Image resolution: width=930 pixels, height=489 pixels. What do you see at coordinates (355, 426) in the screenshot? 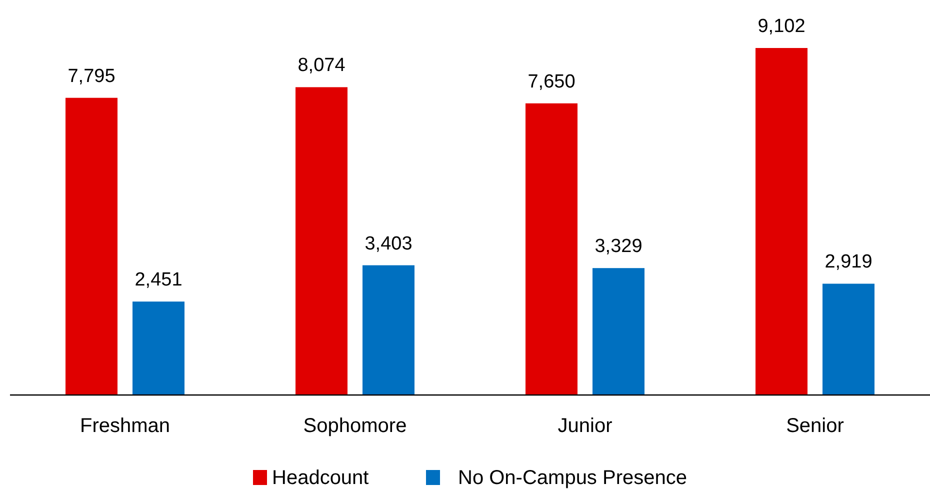
I see `x-tick-label: Sophomore` at bounding box center [355, 426].